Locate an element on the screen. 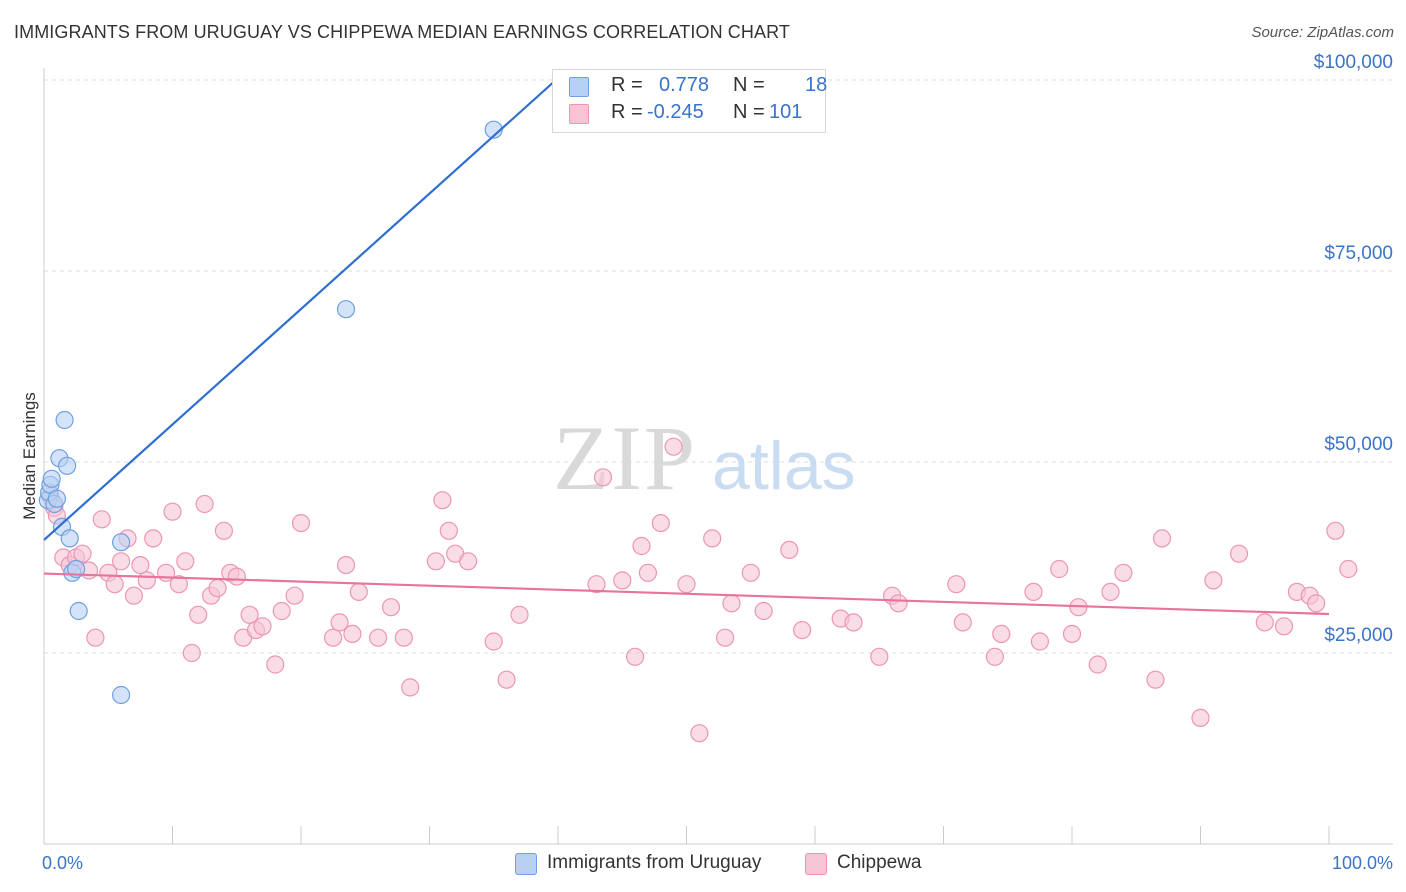 This screenshot has height=892, width=1406. bottom-legend-swatch-uruguay is located at coordinates (526, 864).